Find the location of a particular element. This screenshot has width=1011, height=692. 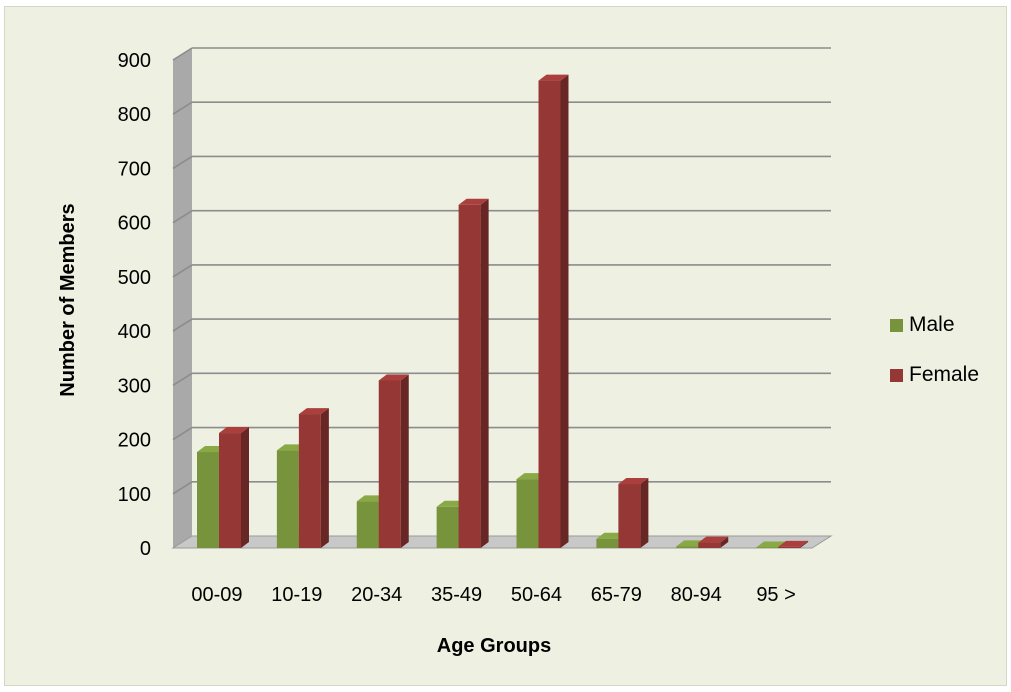

x-tick-label: 00-09 is located at coordinates (216, 595).